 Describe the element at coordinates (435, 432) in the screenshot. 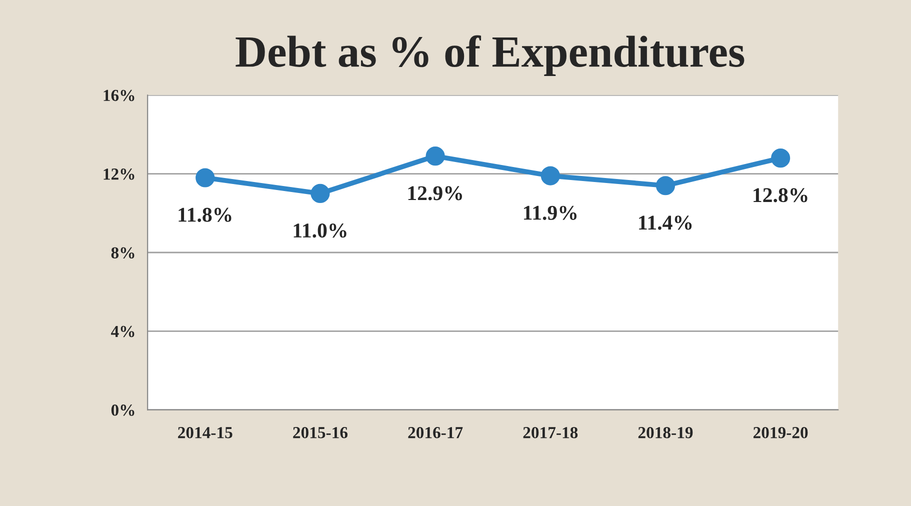

I see `x-tick-label: 2016-17` at that location.